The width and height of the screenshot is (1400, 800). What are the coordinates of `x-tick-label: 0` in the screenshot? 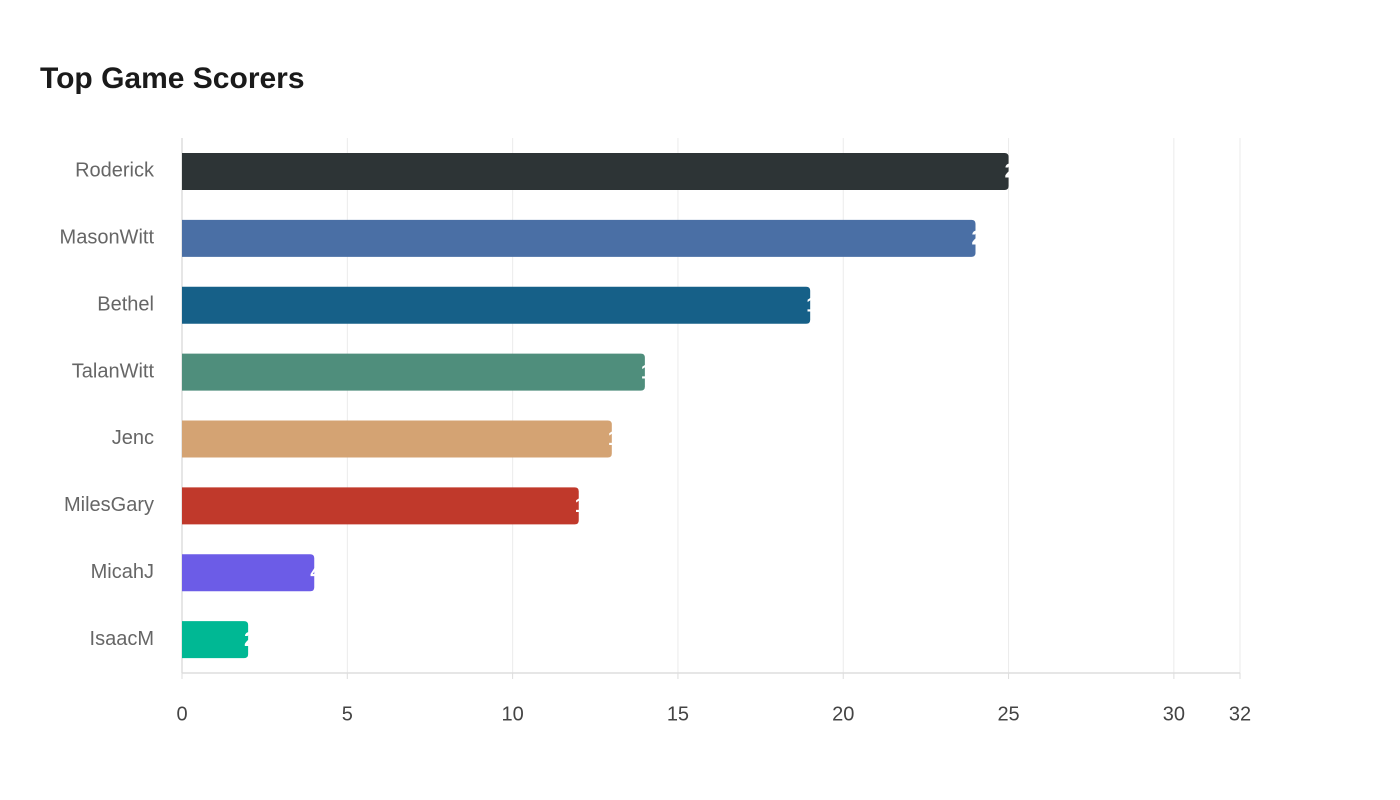 It's located at (181, 714).